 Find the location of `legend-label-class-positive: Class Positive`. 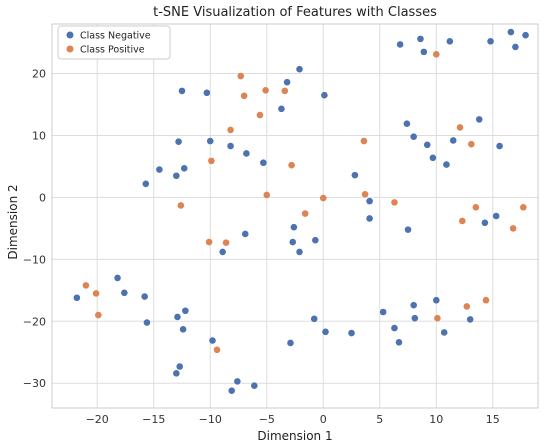

legend-label-class-positive: Class Positive is located at coordinates (112, 50).